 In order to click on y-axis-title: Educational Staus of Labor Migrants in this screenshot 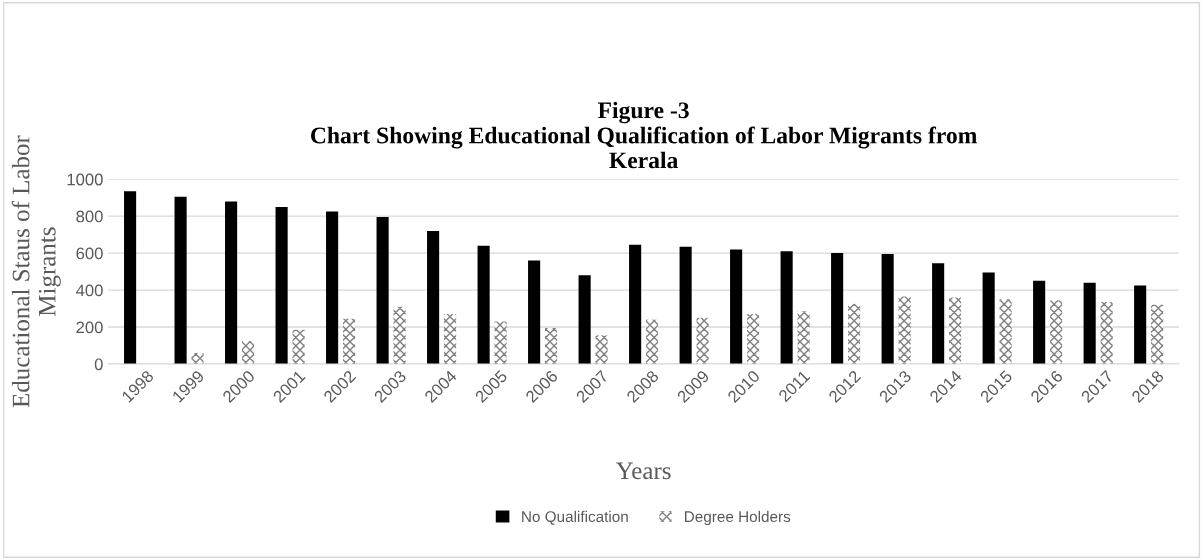, I will do `click(36, 271)`.